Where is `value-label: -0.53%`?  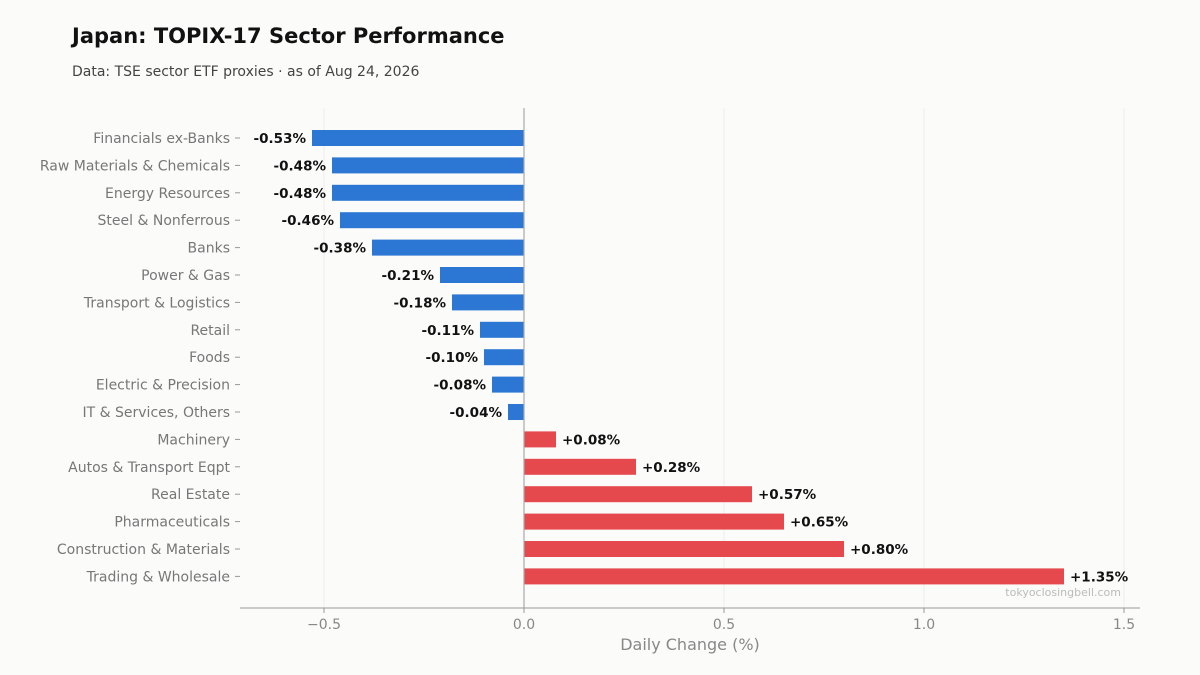 value-label: -0.53% is located at coordinates (280, 139).